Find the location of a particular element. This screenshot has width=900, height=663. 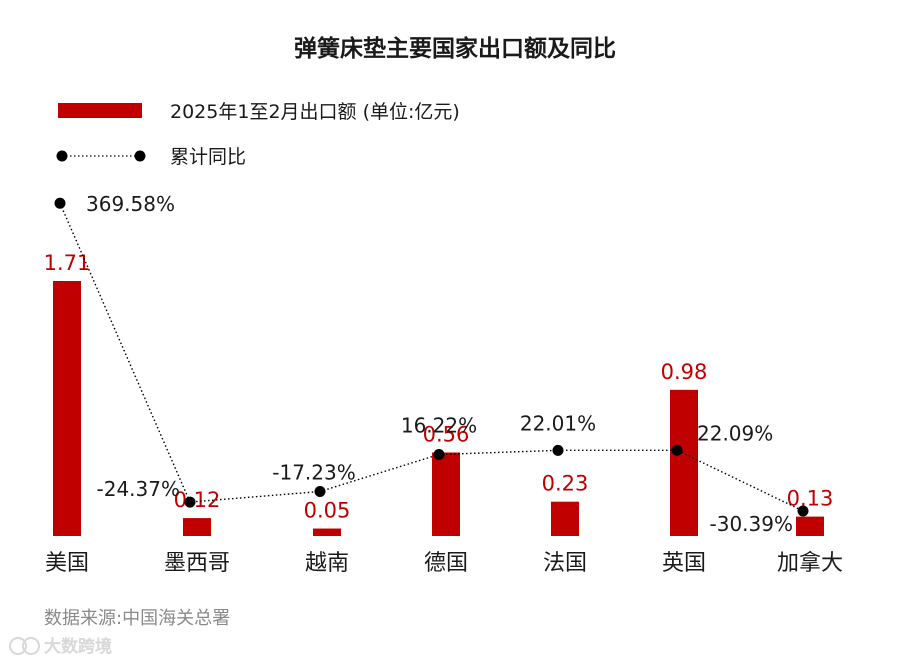

bar-value-label: 0.23 is located at coordinates (565, 484).